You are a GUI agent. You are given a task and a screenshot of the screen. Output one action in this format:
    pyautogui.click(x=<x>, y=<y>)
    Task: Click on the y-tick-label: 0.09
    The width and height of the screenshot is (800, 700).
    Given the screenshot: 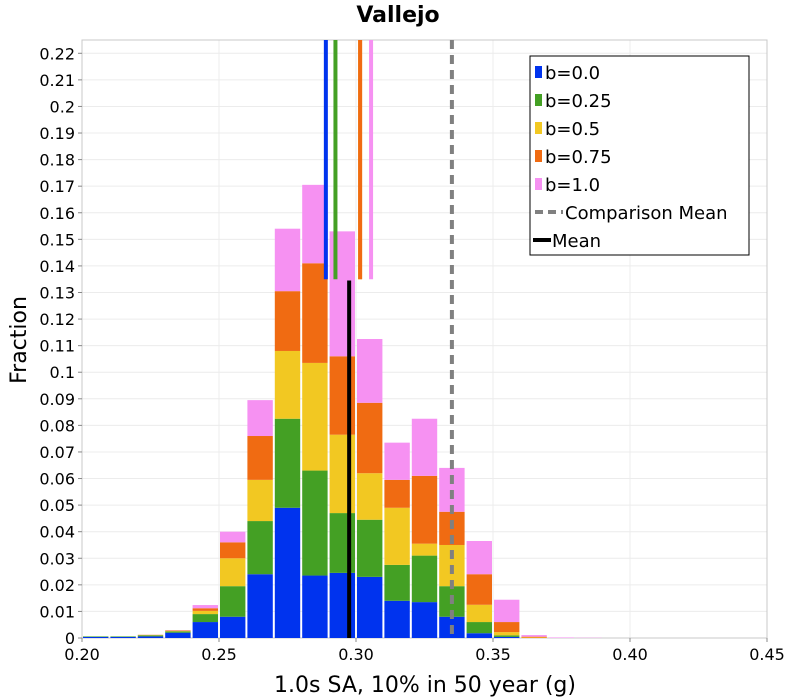 What is the action you would take?
    pyautogui.click(x=57, y=399)
    